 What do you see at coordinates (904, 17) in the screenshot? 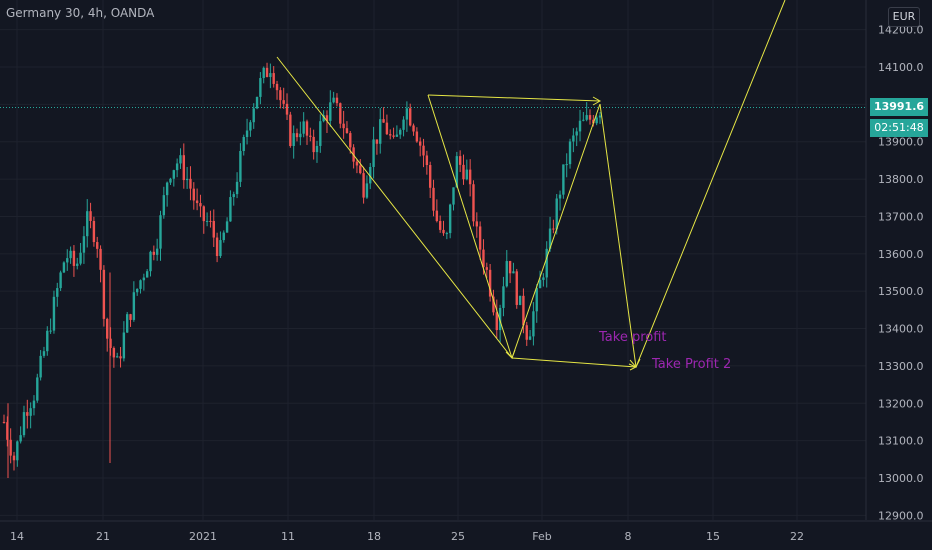
I see `currency-button: EUR` at bounding box center [904, 17].